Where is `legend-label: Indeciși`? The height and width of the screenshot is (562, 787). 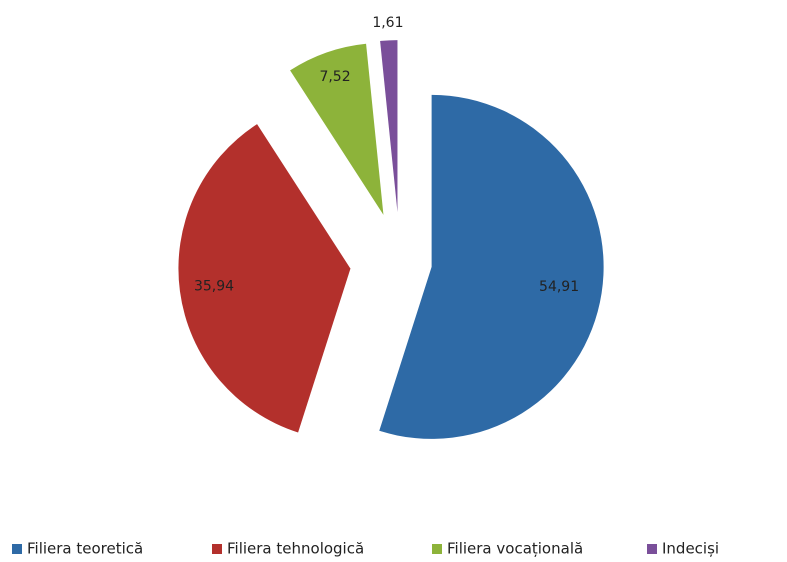
legend-label: Indeciși is located at coordinates (690, 549).